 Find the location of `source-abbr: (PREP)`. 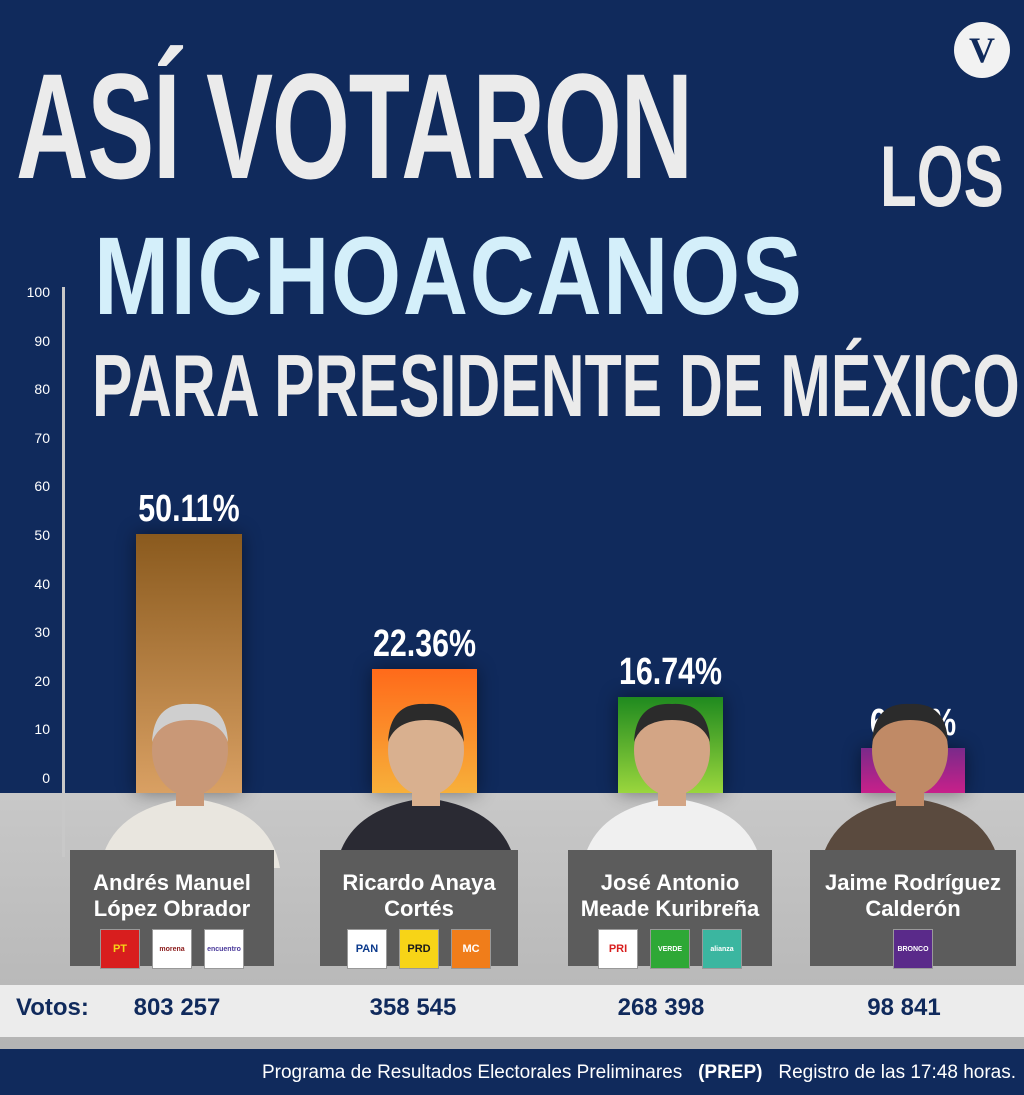

source-abbr: (PREP) is located at coordinates (730, 1072).